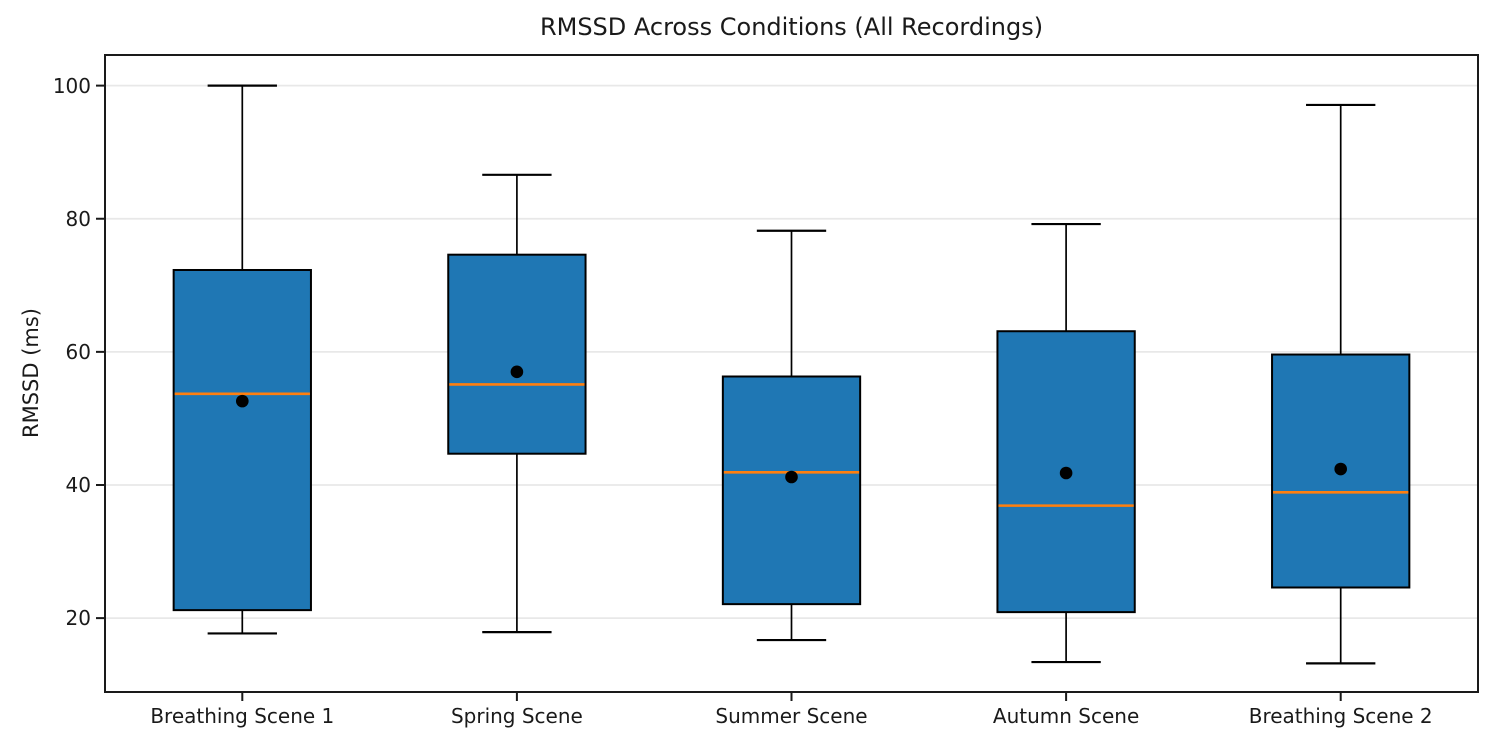  I want to click on y-tick-label: 80, so click(78, 218).